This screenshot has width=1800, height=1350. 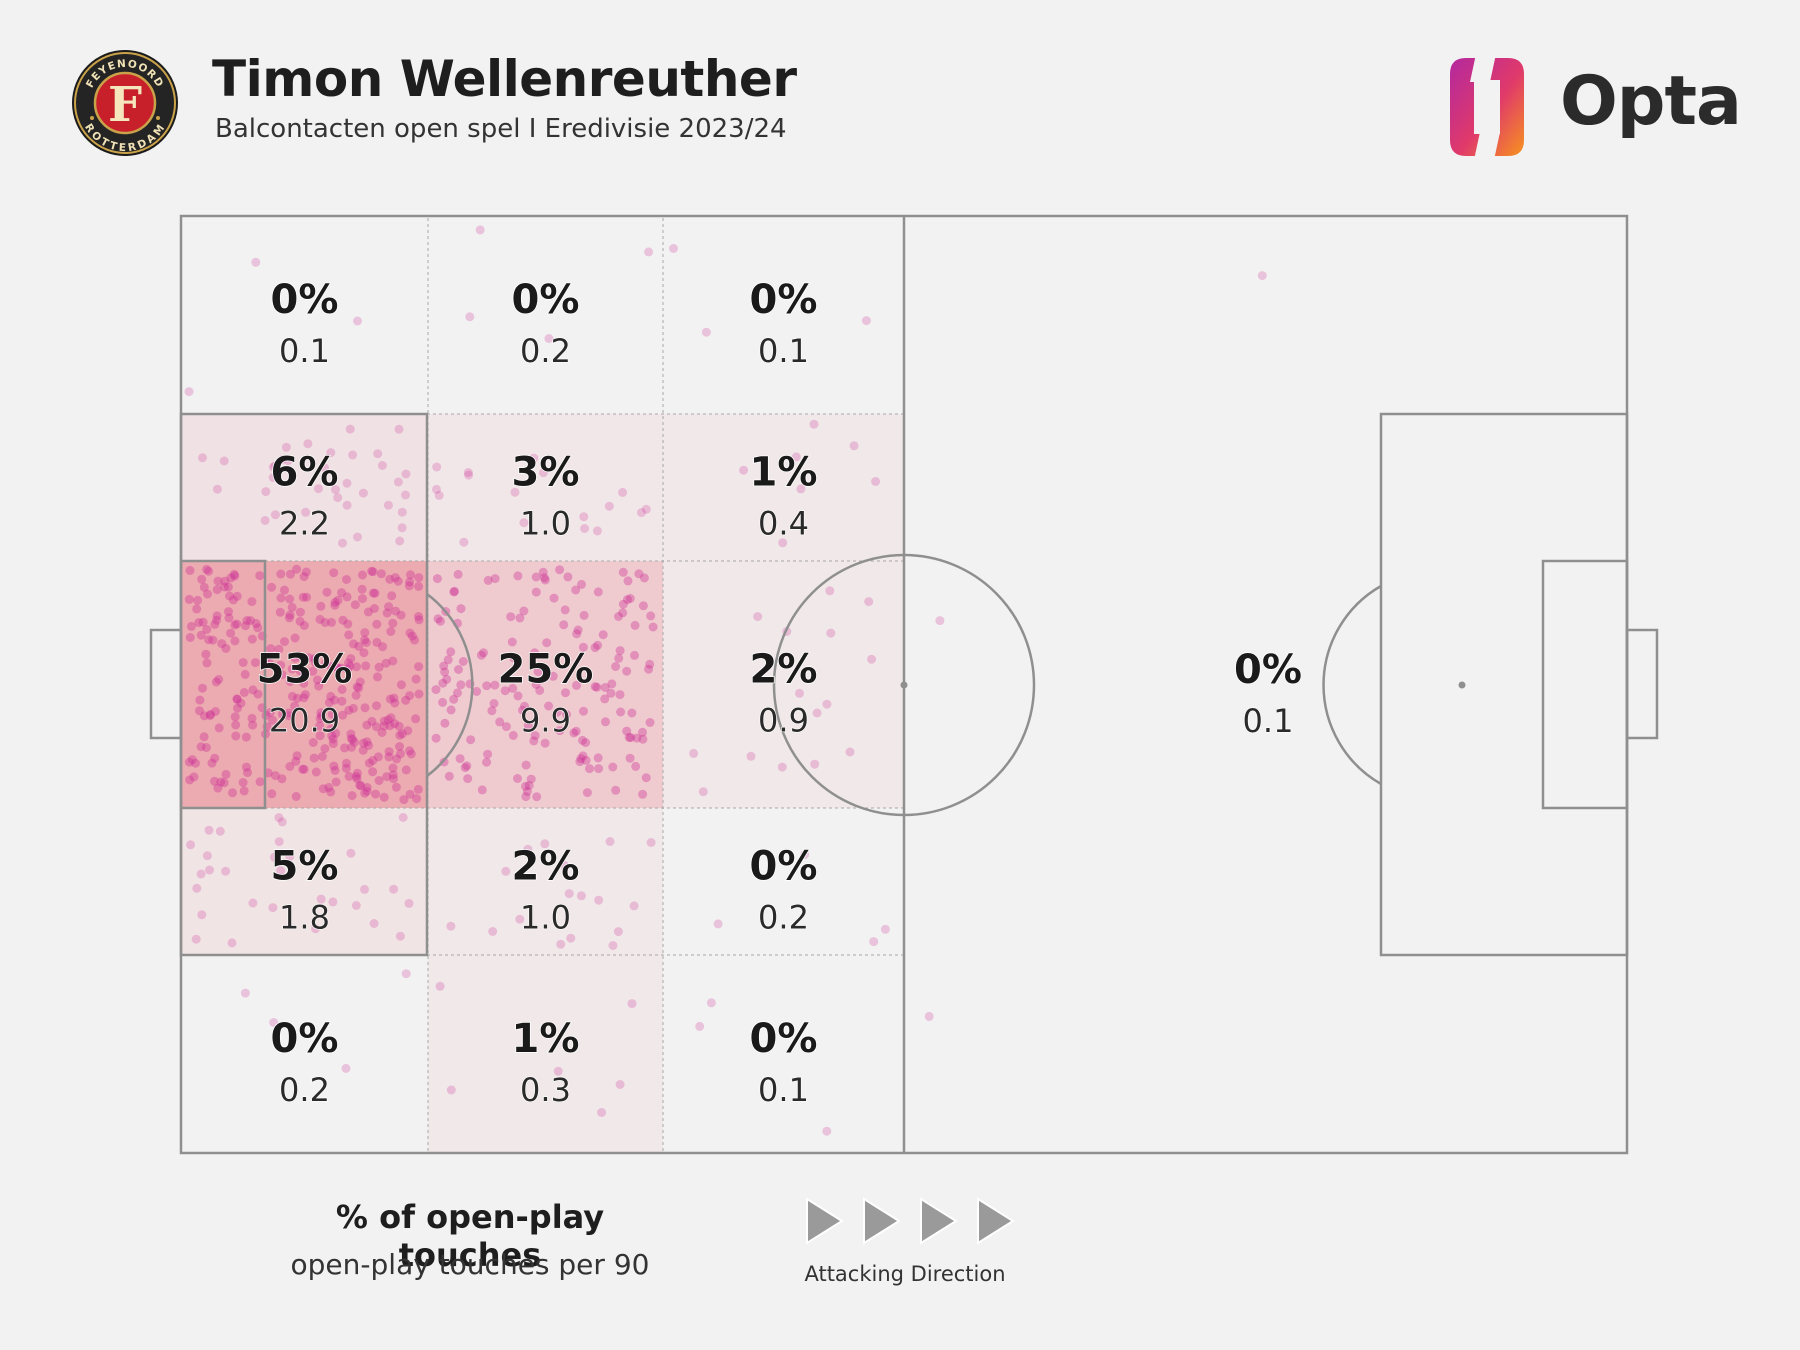 I want to click on player-name-title: Timon Wellenreuther, so click(x=504, y=79).